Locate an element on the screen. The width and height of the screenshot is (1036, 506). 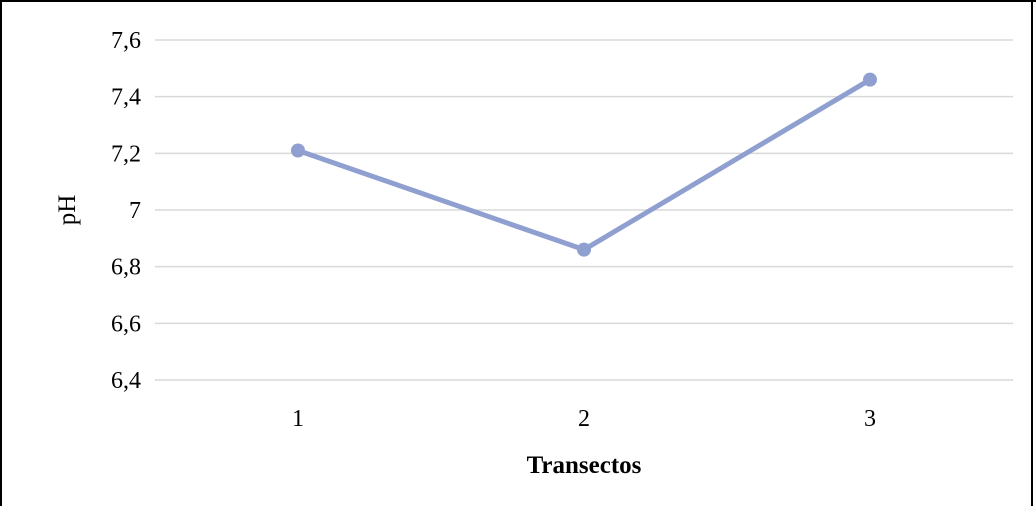
y-axis-ticks: 6,4 6,6 6,8 7 7,2 7,4 7,6 is located at coordinates (126, 211).